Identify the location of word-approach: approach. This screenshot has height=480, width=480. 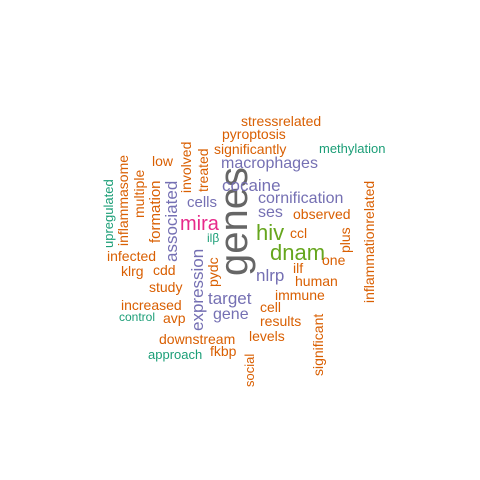
(175, 354).